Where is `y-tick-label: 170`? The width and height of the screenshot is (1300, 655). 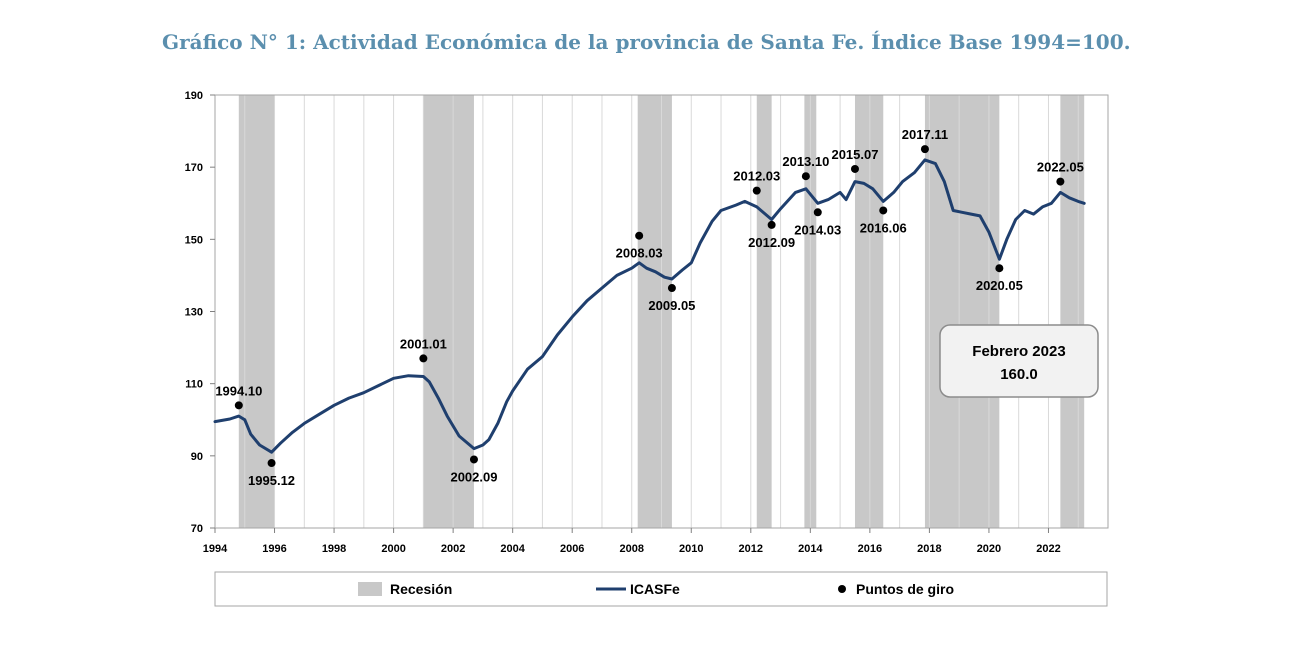 y-tick-label: 170 is located at coordinates (194, 168).